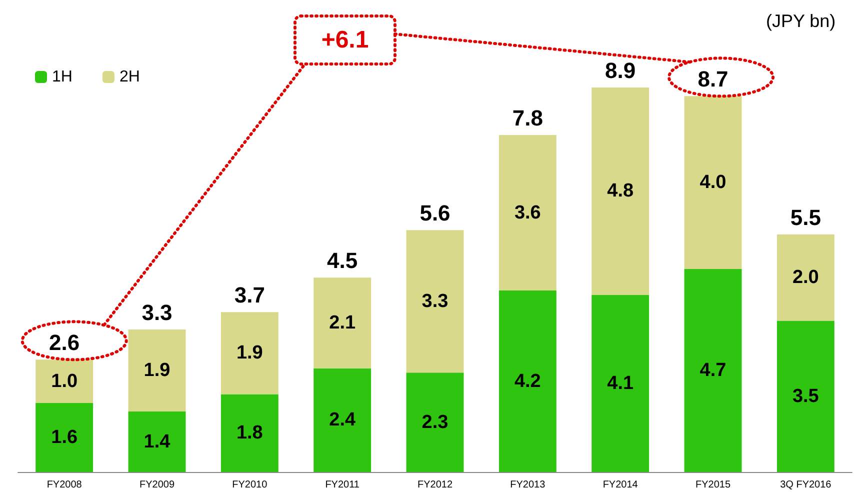 Image resolution: width=854 pixels, height=498 pixels. I want to click on data-label: 1.0, so click(64, 381).